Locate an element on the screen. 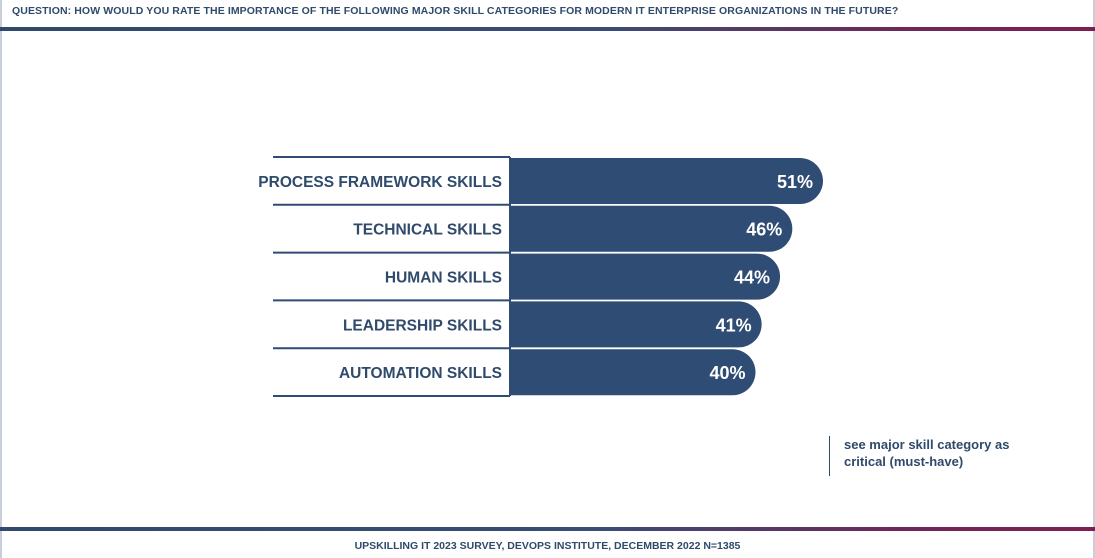 Image resolution: width=1095 pixels, height=558 pixels. category-label: HUMAN SKILLS is located at coordinates (443, 278).